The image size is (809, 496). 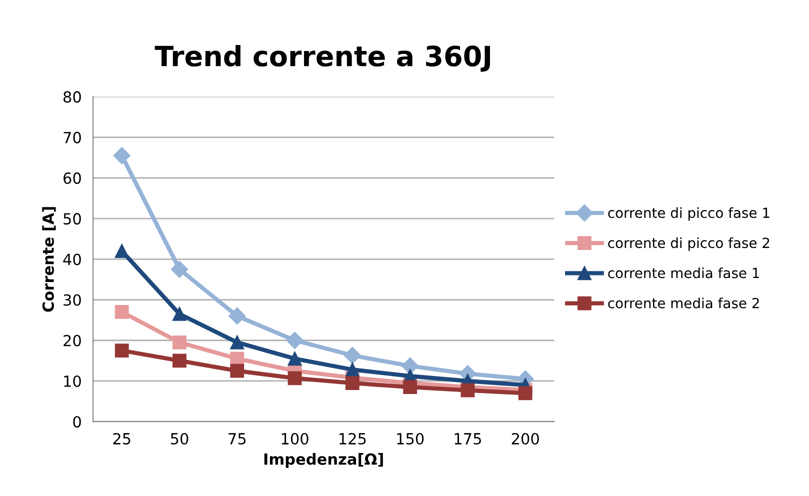 What do you see at coordinates (77, 422) in the screenshot?
I see `y-tick-label: 0` at bounding box center [77, 422].